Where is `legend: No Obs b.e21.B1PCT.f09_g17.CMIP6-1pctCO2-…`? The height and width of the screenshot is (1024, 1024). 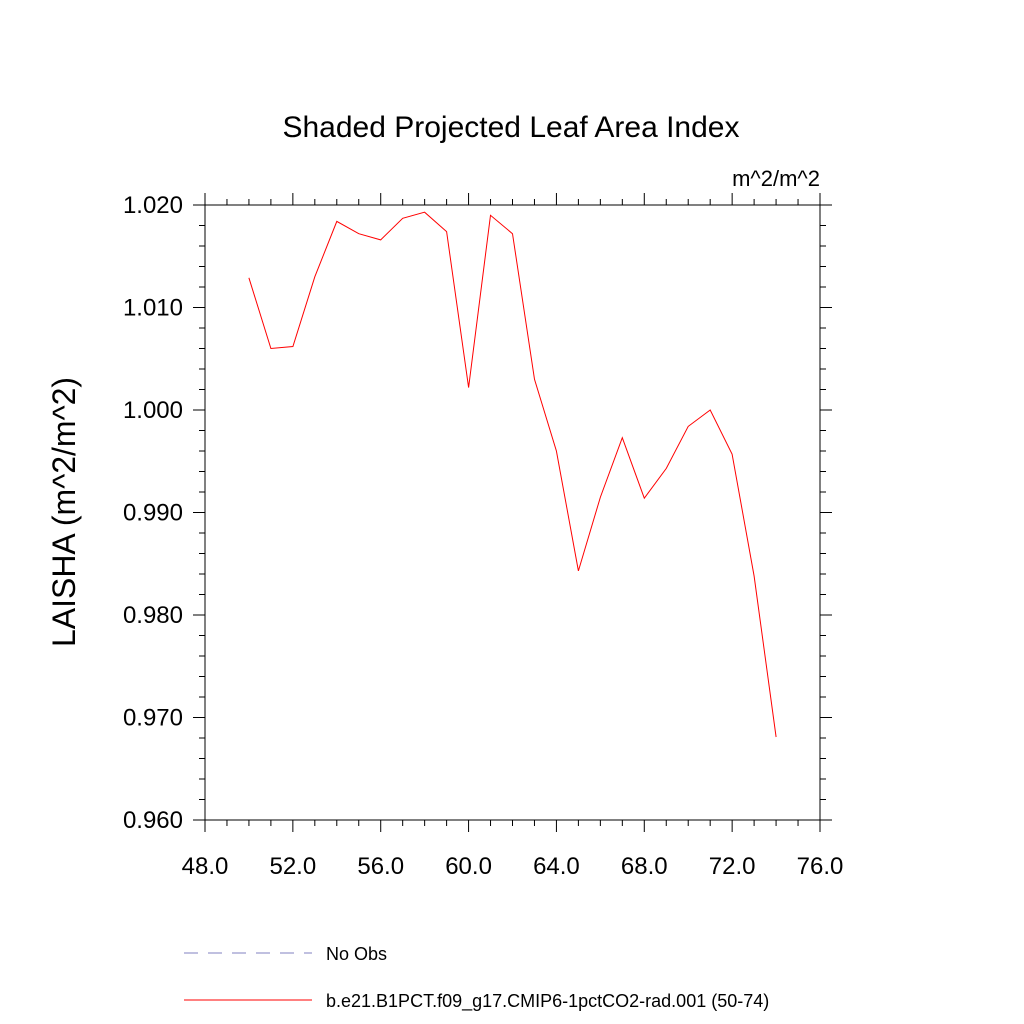
legend: No Obs b.e21.B1PCT.f09_g17.CMIP6-1pctCO2-… is located at coordinates (476, 978).